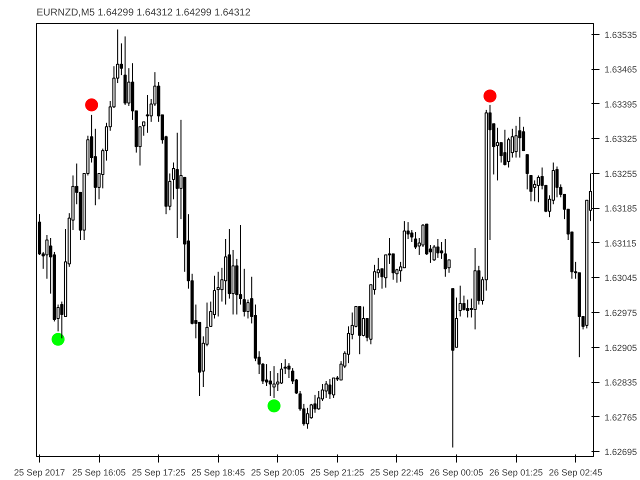  I want to click on y-tick-label: 1.63535, so click(621, 35).